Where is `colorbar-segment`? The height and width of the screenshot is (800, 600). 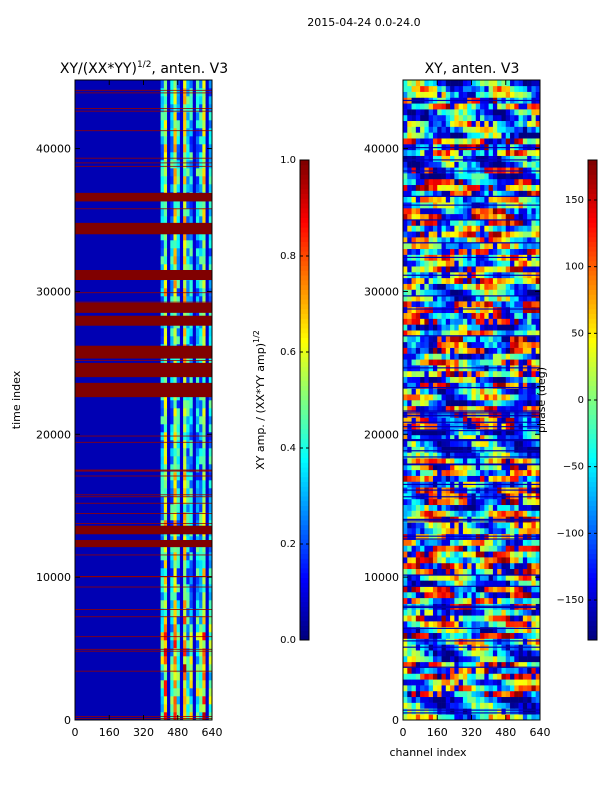
colorbar-segment is located at coordinates (304, 513).